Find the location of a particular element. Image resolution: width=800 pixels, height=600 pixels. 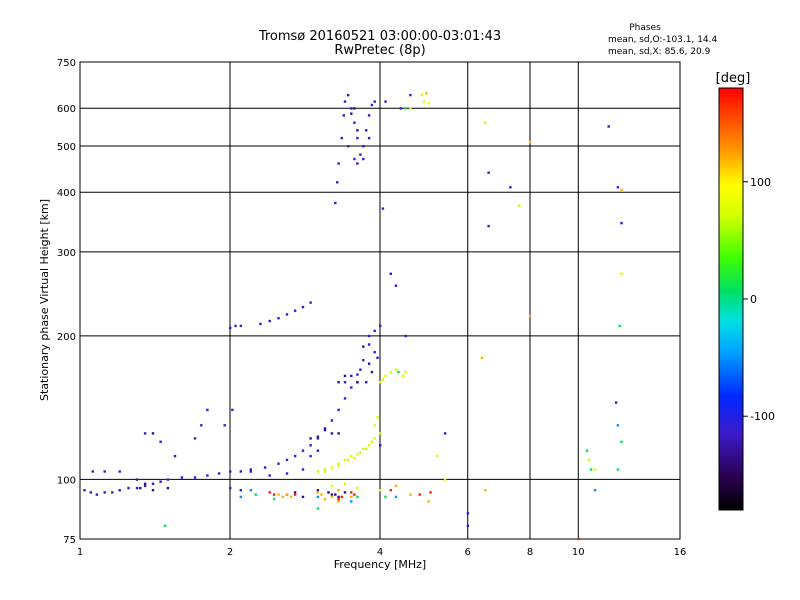

y-tick-label: 750 is located at coordinates (66, 63).